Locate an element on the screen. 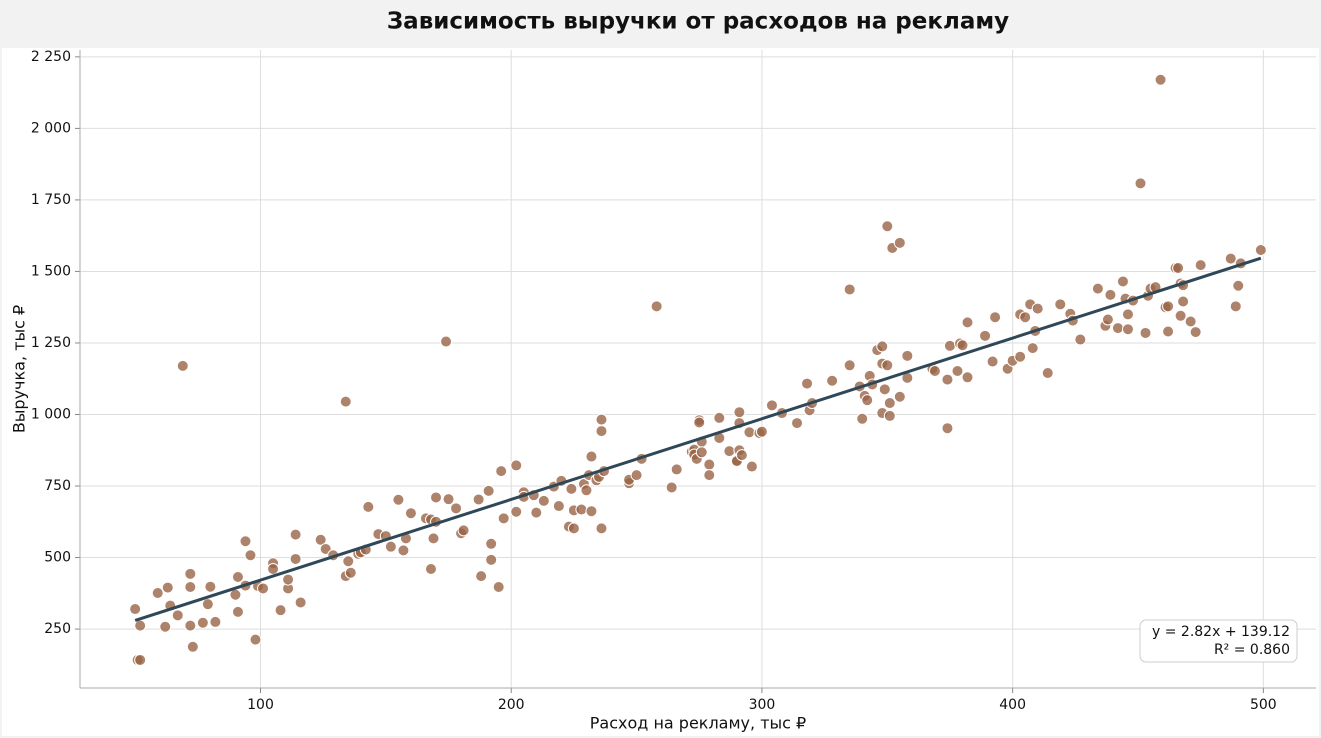 This screenshot has width=1321, height=738. y-axis-label: Выручка, тыс ₽ is located at coordinates (19, 369).